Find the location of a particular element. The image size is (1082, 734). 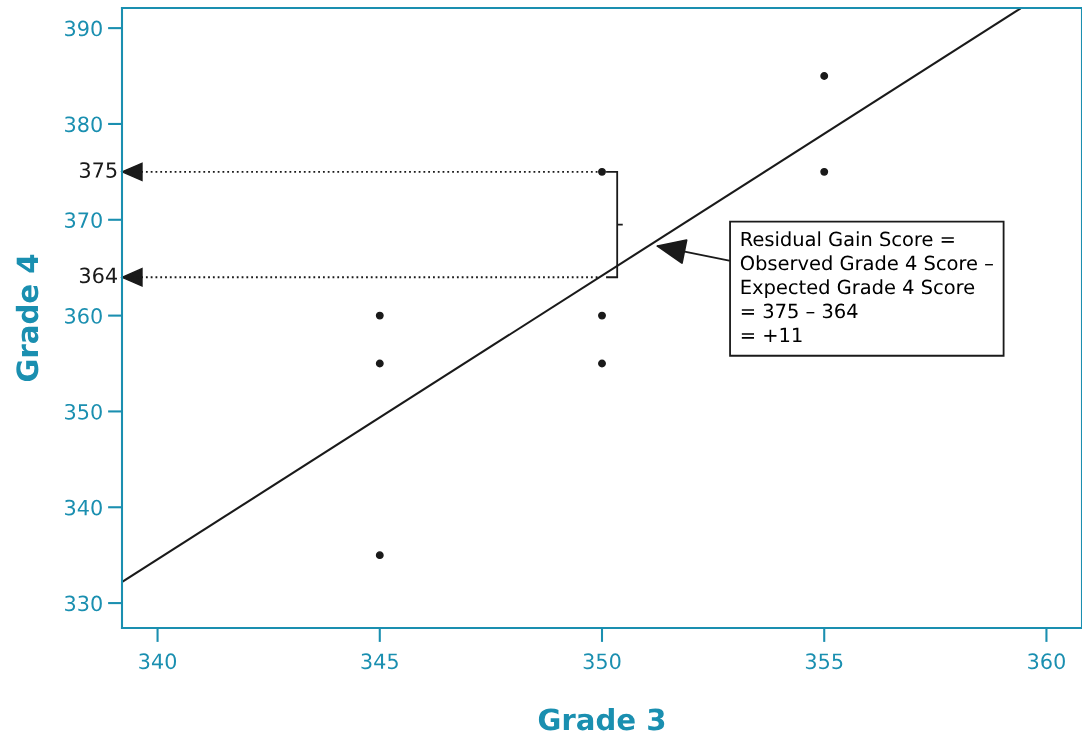

x-tick-label: 345 is located at coordinates (379, 661).